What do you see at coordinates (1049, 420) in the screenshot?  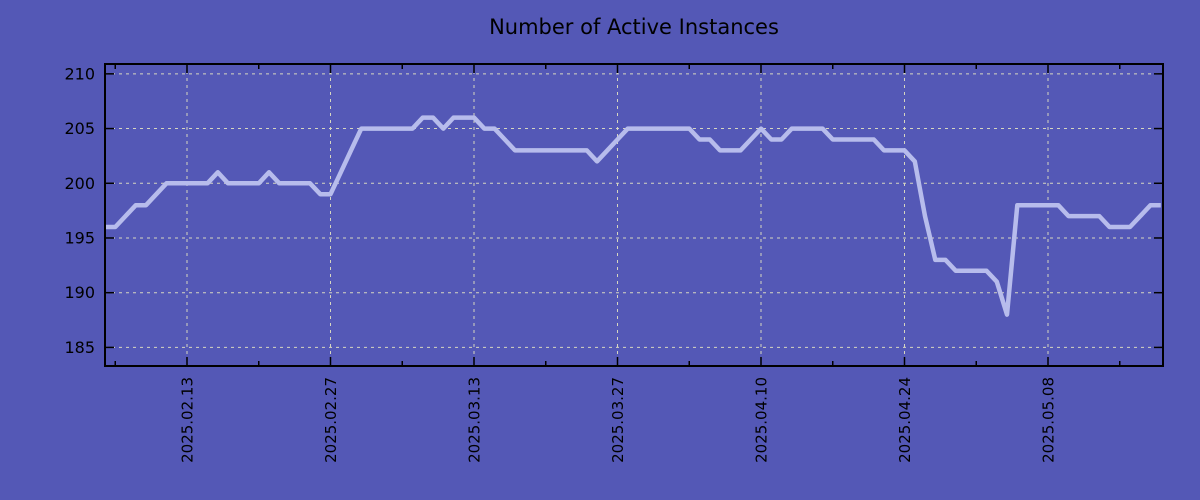 I see `x-tick-label: 2025.05.08` at bounding box center [1049, 420].